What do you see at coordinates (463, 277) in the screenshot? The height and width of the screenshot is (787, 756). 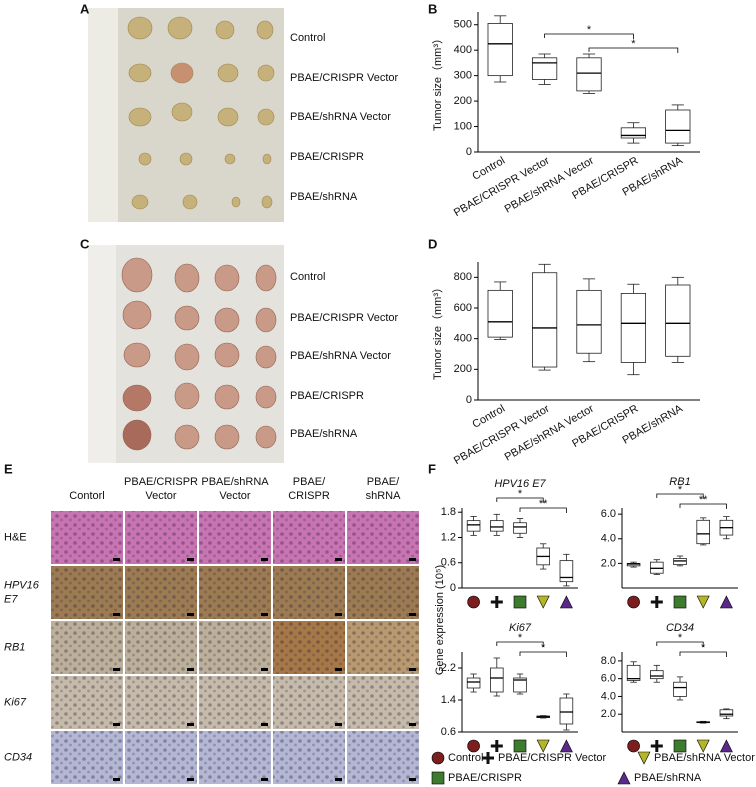 I see `y-tick-label: 800` at bounding box center [463, 277].